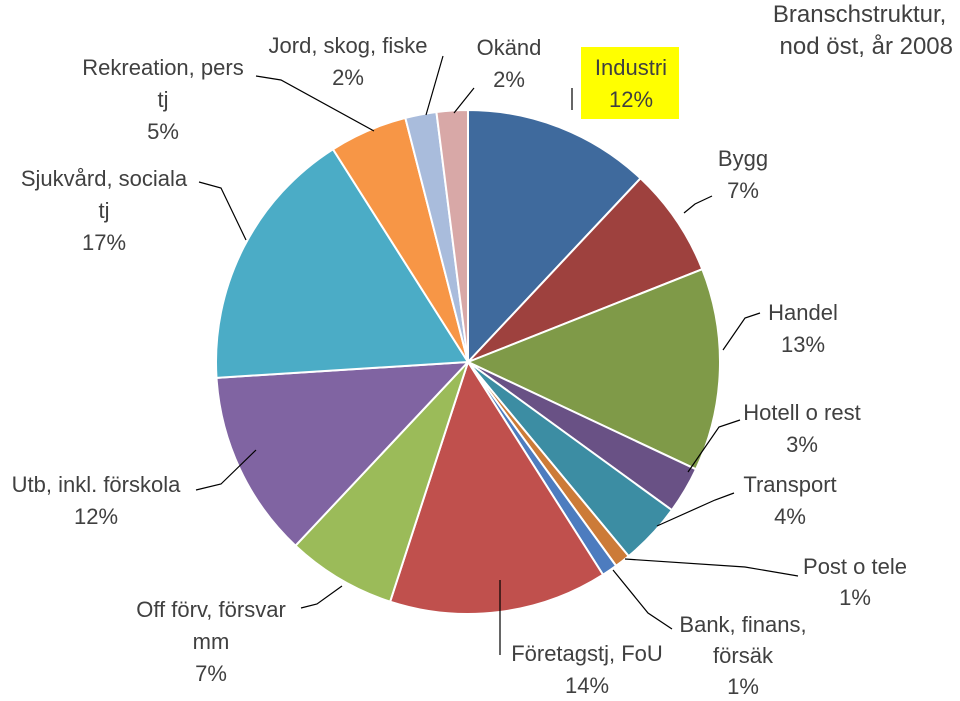  I want to click on label-off-forv-forsvar-mm: Off förv, försvar mm 7%, so click(211, 641).